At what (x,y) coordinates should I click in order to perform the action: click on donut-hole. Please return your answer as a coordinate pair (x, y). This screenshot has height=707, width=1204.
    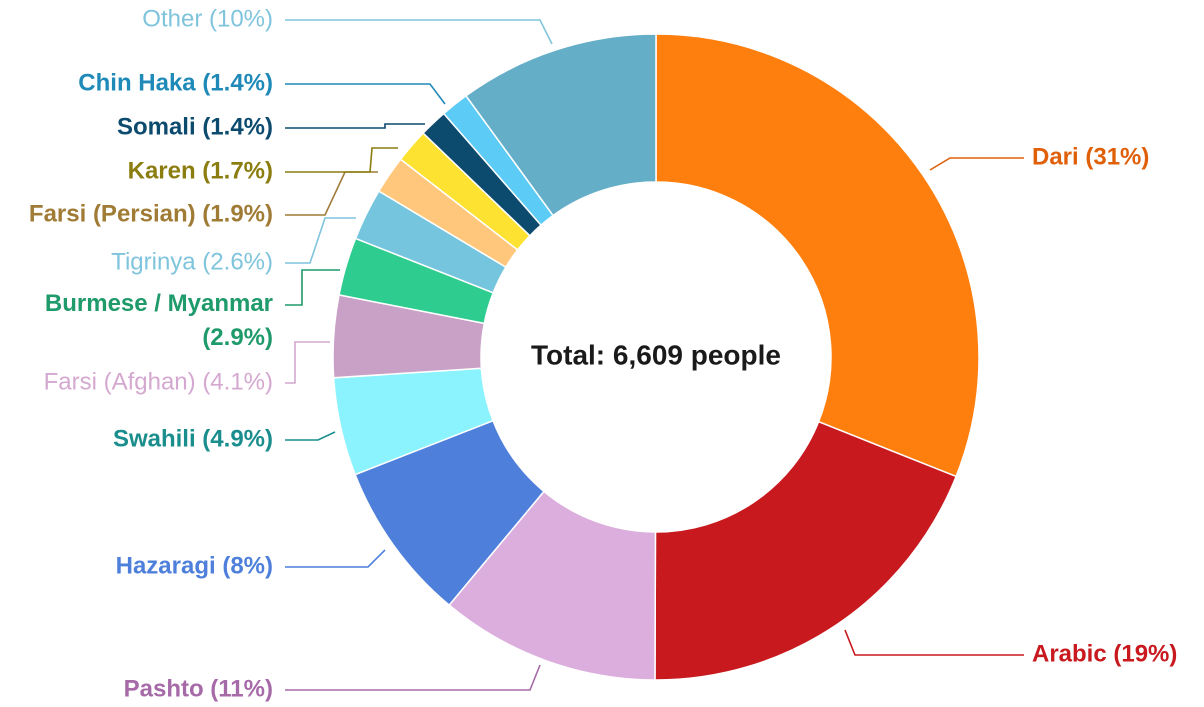
    Looking at the image, I should click on (656, 357).